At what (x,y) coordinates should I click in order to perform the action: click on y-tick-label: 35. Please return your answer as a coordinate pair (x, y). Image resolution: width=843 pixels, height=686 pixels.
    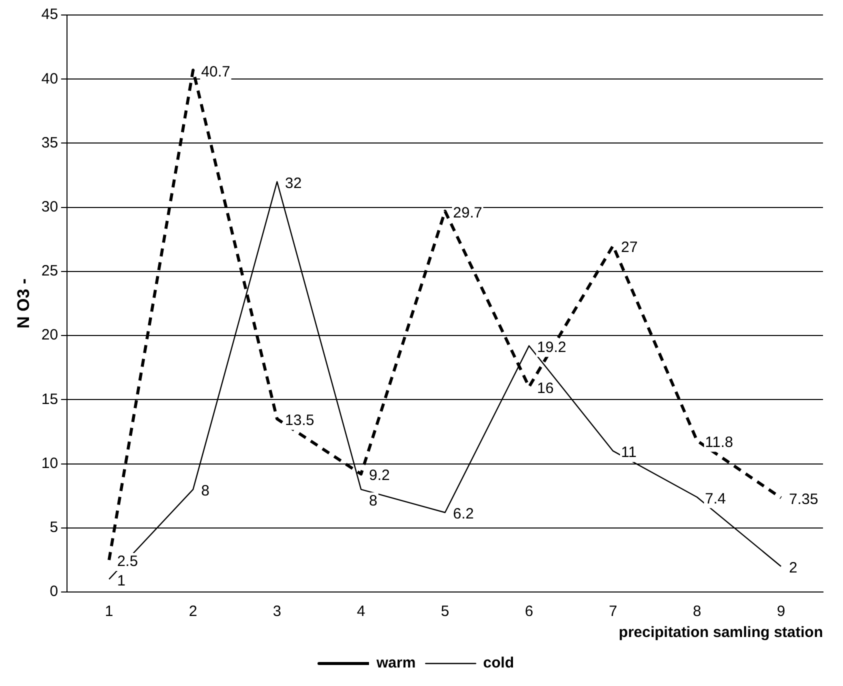
    Looking at the image, I should click on (49, 143).